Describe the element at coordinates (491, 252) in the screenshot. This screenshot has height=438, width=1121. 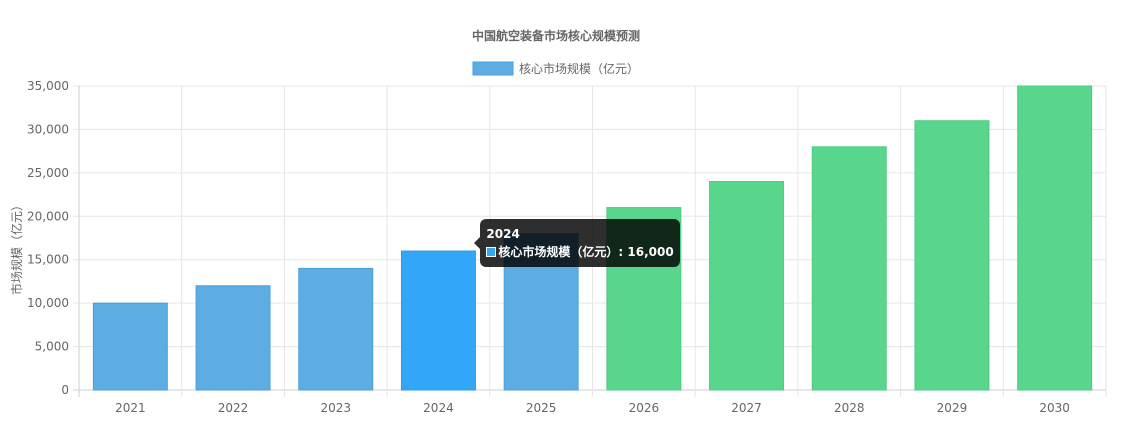
I see `tooltip-swatch` at that location.